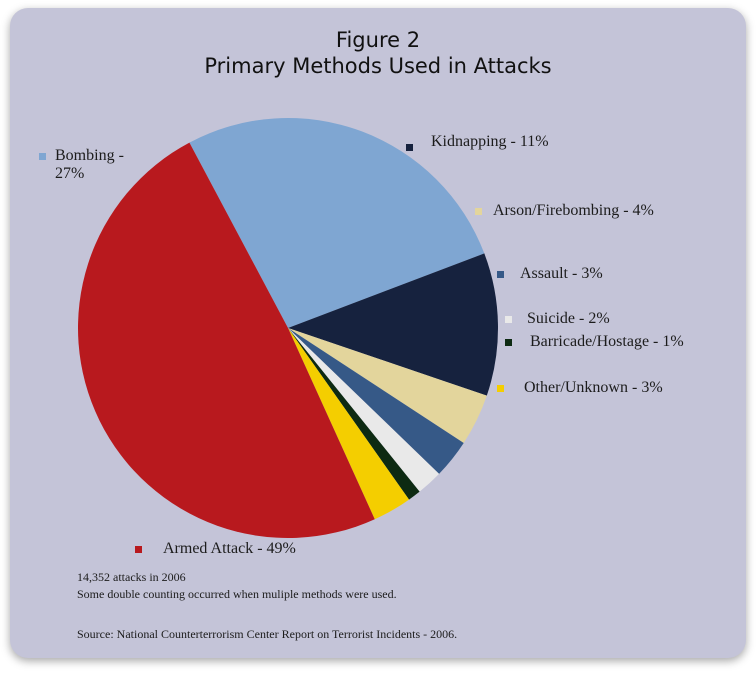 This screenshot has height=674, width=756. I want to click on slice-label-1: Kidnapping - 11%, so click(490, 141).